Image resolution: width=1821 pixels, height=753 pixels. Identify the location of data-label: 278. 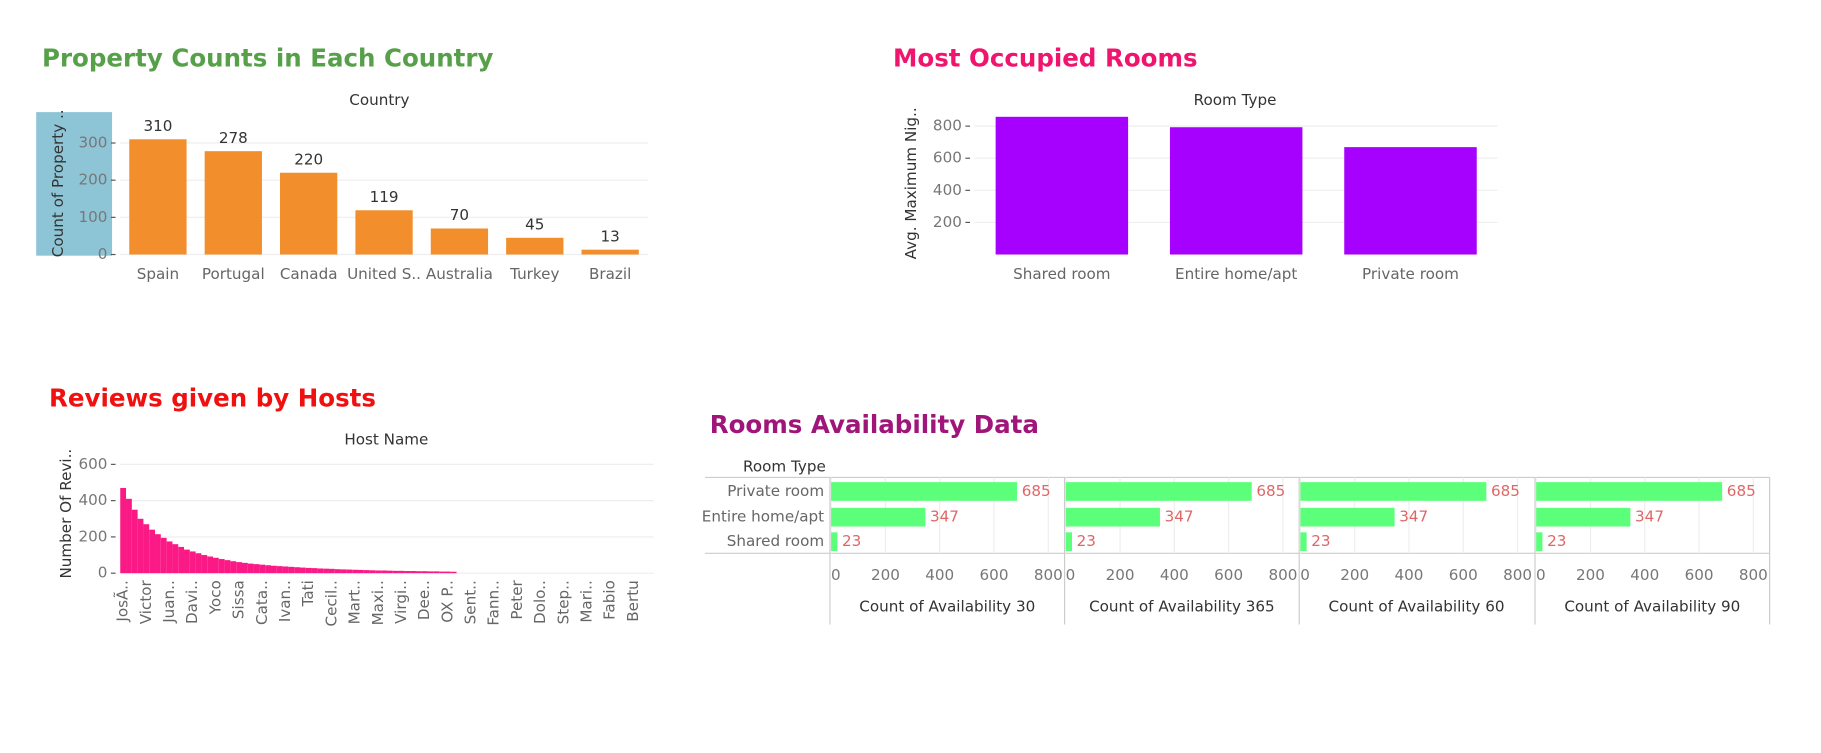
(233, 138).